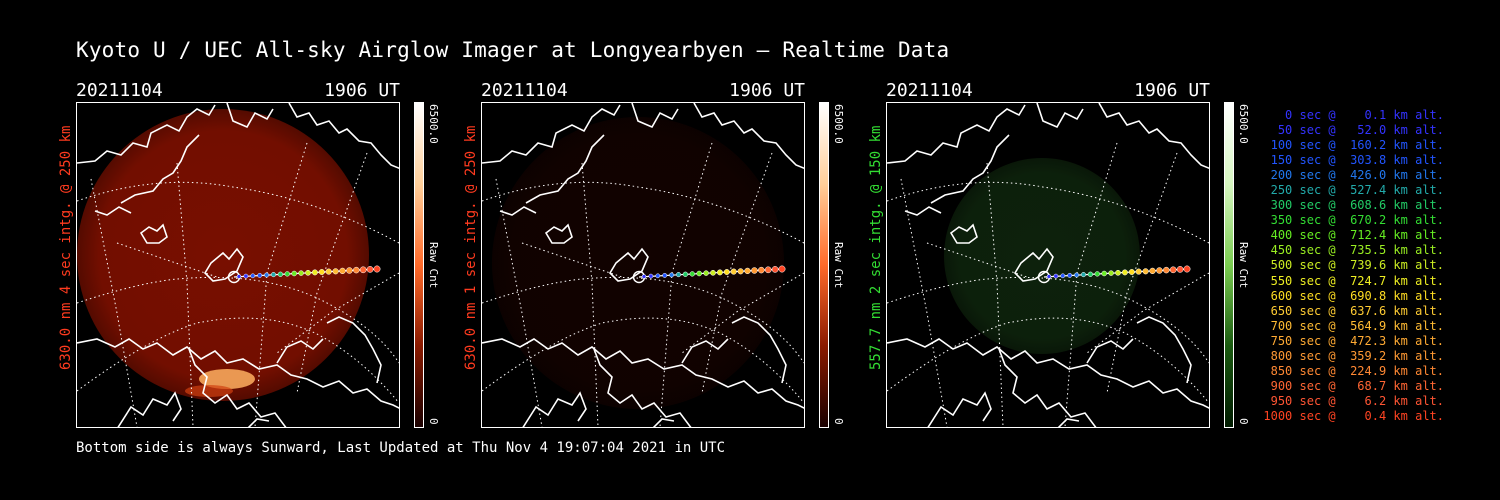  I want to click on legend-row: 950 sec @ 6.2 km alt., so click(1353, 400).